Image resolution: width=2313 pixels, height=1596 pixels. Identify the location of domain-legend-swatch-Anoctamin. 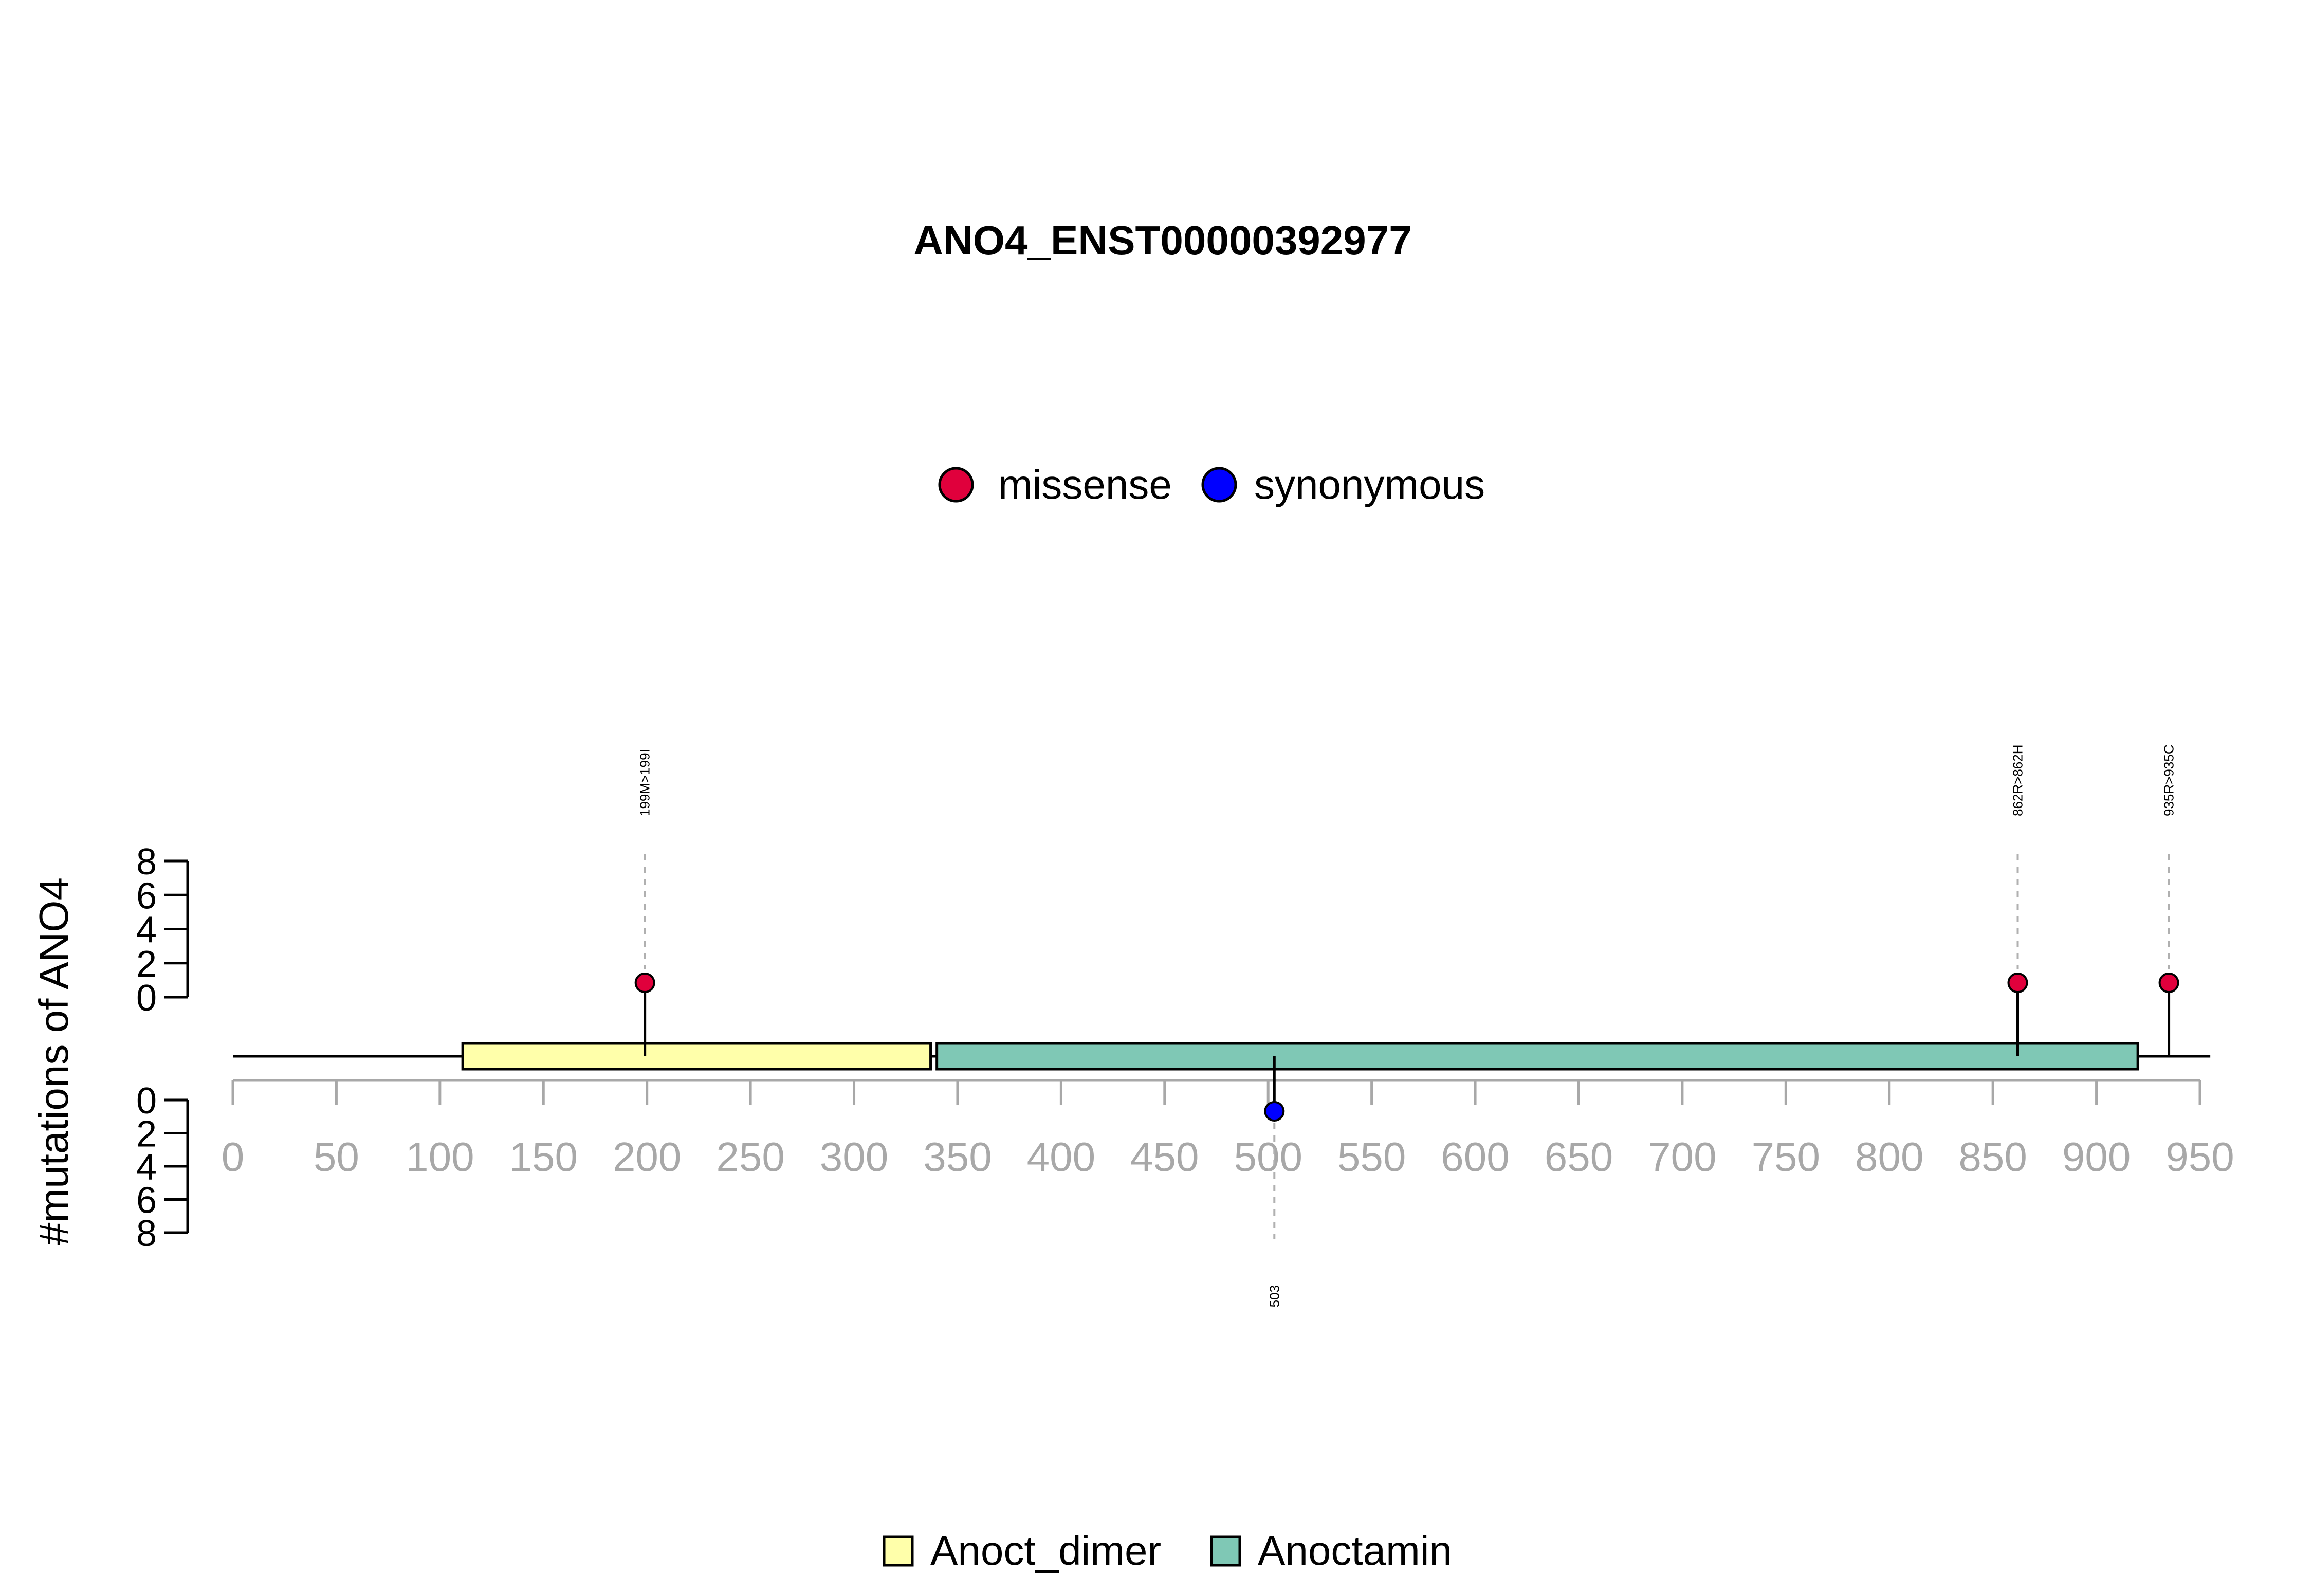
(1225, 1551).